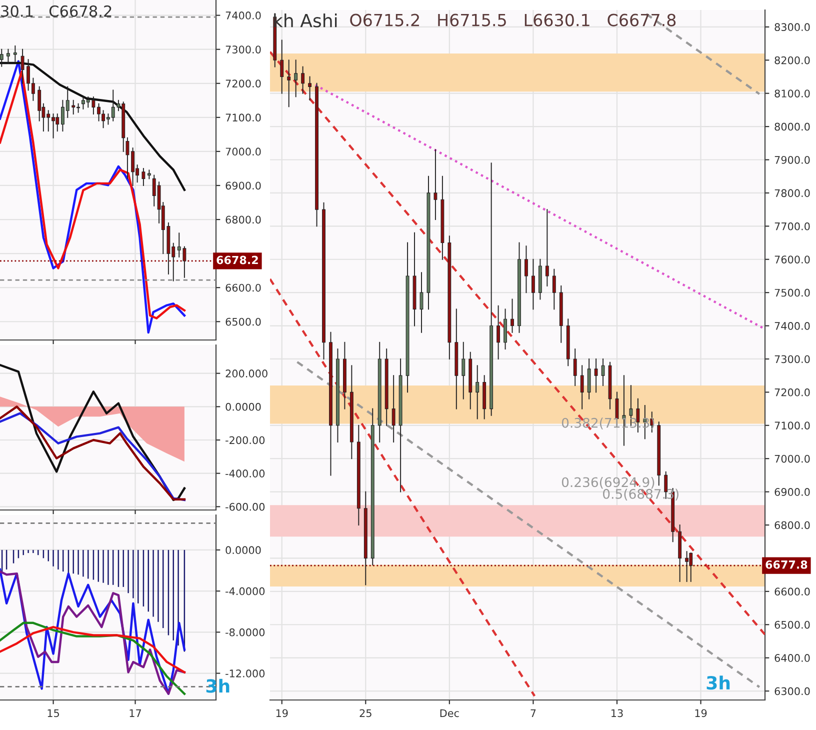 The width and height of the screenshot is (816, 730). I want to click on y-tick-label: 8200.0, so click(792, 60).